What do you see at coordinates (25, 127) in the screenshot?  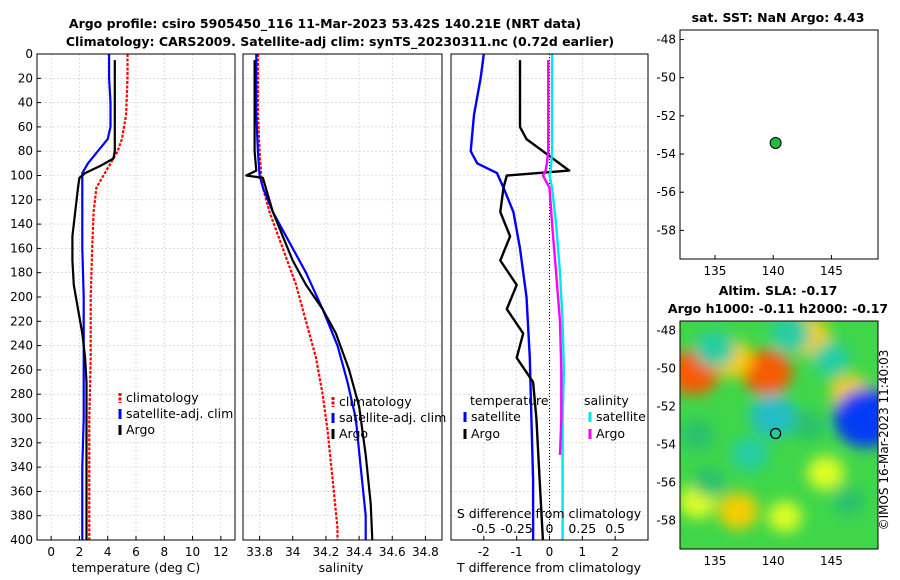 I see `ytick-label-depth: 60` at bounding box center [25, 127].